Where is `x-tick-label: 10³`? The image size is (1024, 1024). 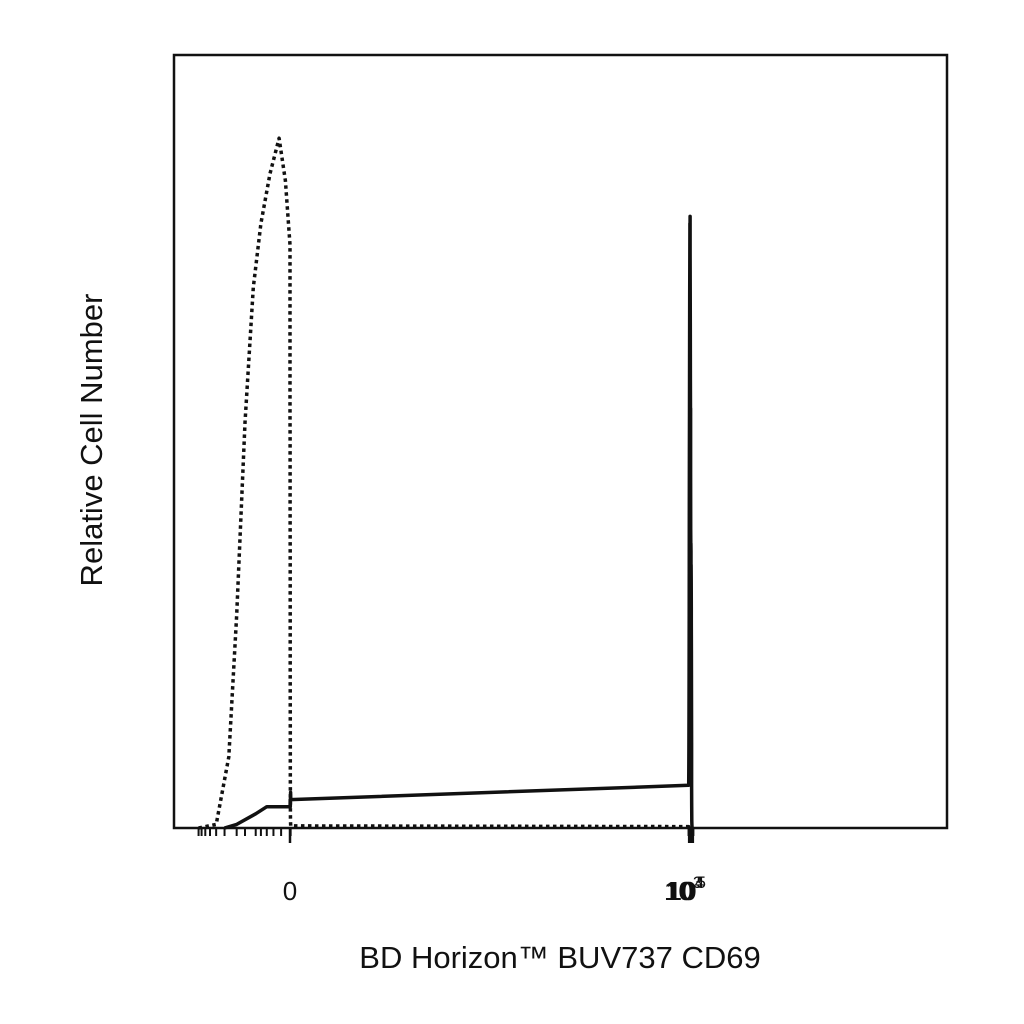
x-tick-label: 10³ is located at coordinates (683, 889).